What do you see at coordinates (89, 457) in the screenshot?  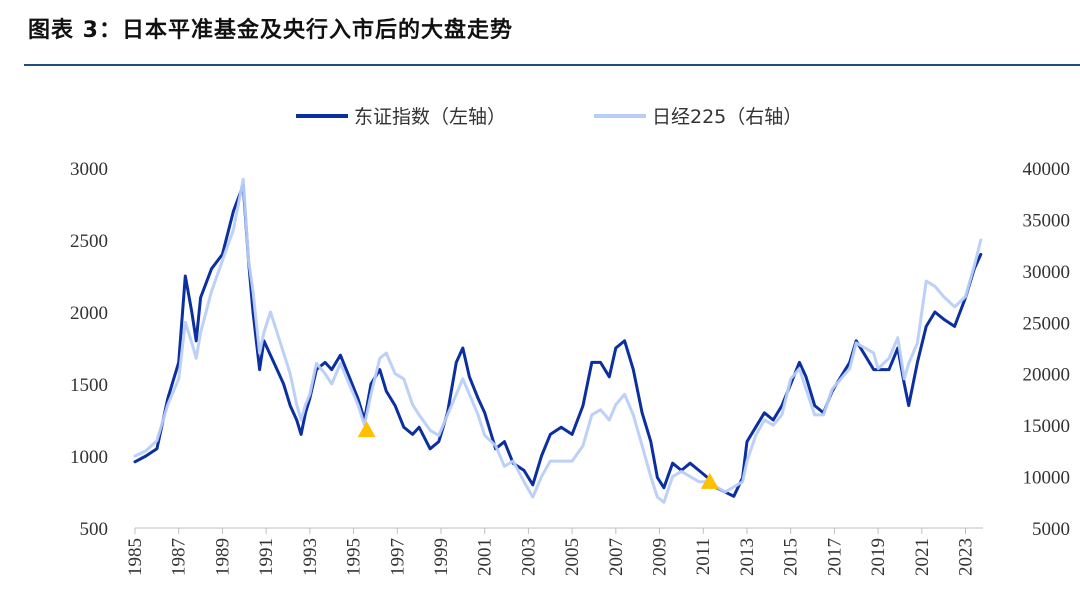 I see `y-left-tick-label: 1000` at bounding box center [89, 457].